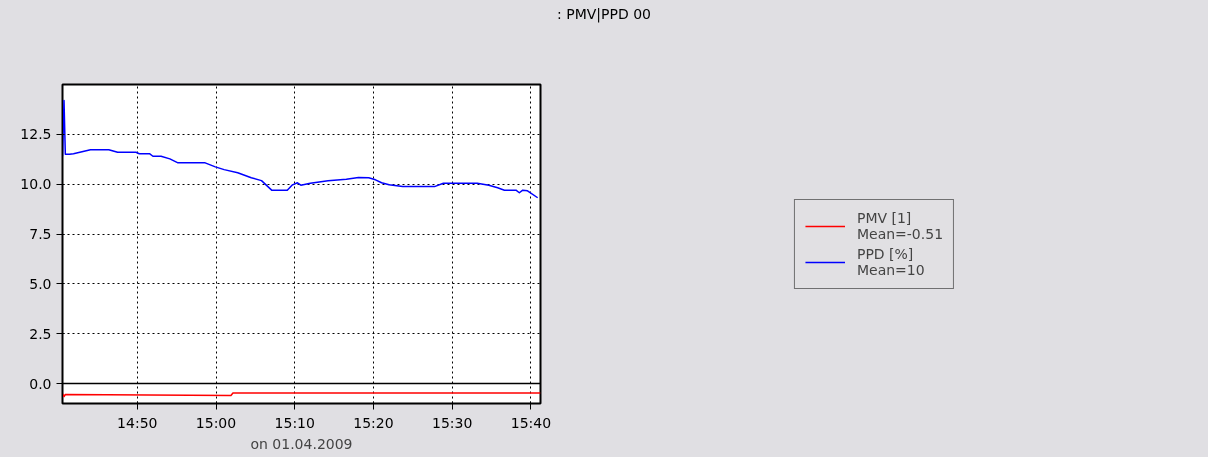  I want to click on x-tick-label: 15:10, so click(294, 422).